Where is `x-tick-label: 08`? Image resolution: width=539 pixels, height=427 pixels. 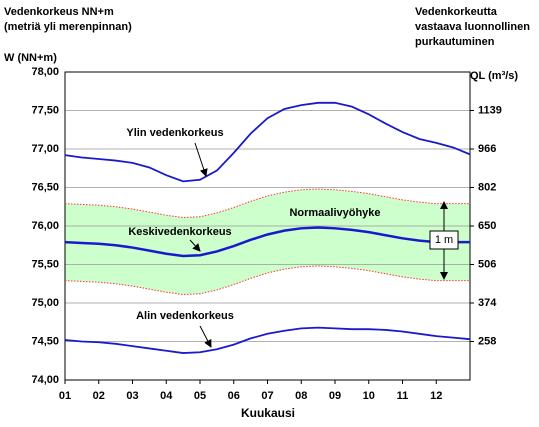 x-tick-label: 08 is located at coordinates (301, 396).